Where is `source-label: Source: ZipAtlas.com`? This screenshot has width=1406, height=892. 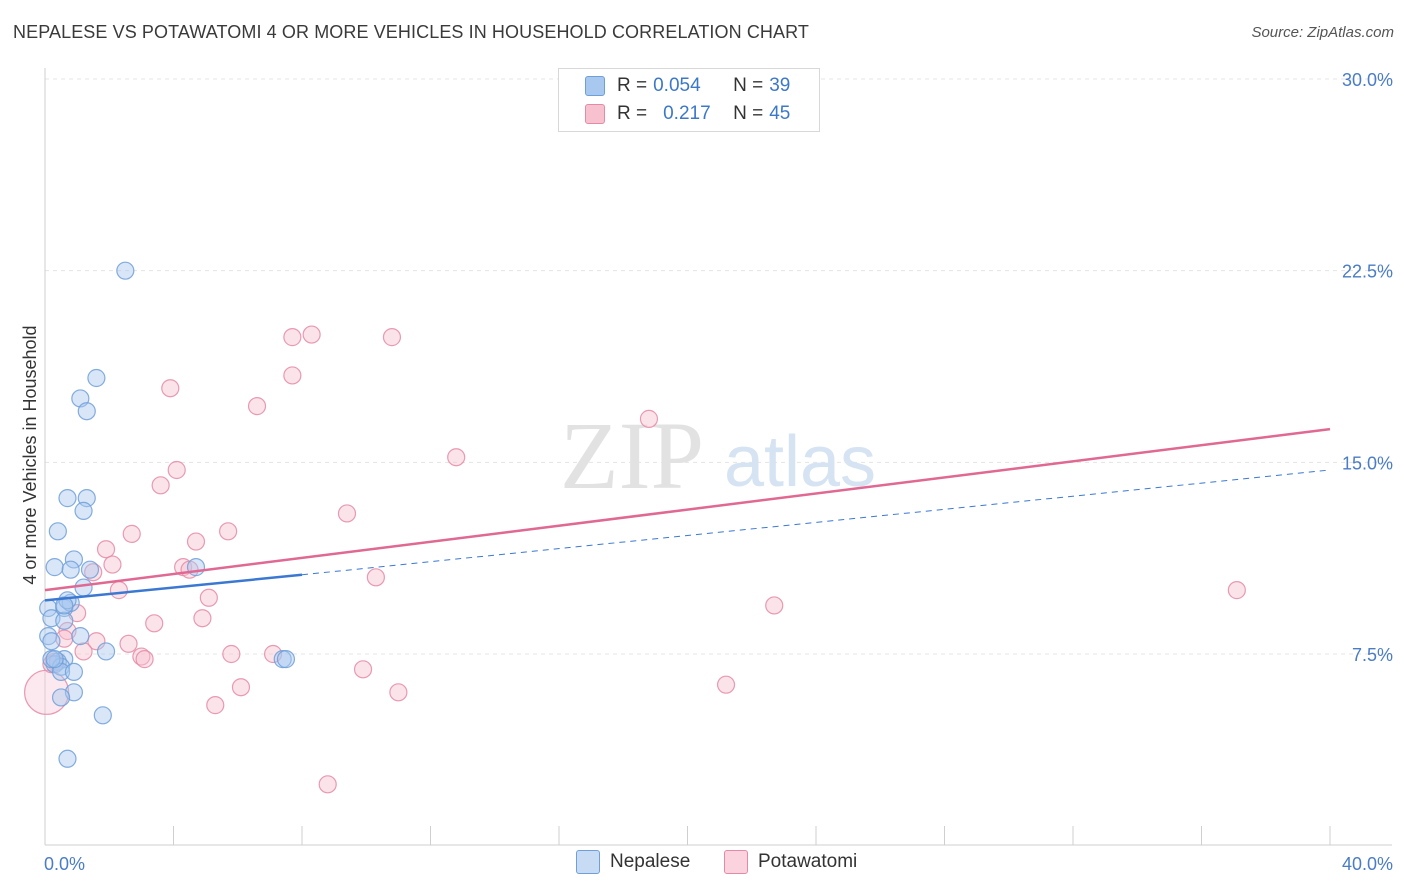 source-label: Source: ZipAtlas.com is located at coordinates (1322, 32).